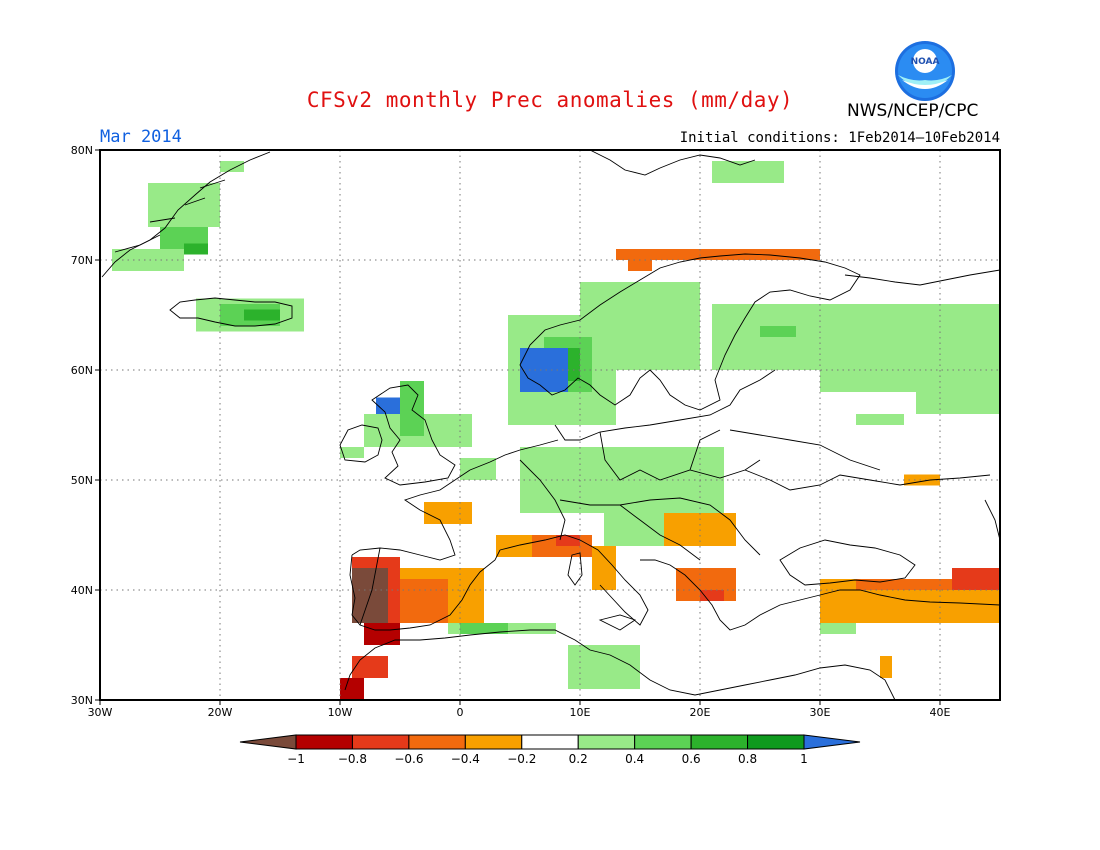 Image resolution: width=1100 pixels, height=850 pixels. I want to click on lat-tick-label: 70N, so click(82, 260).